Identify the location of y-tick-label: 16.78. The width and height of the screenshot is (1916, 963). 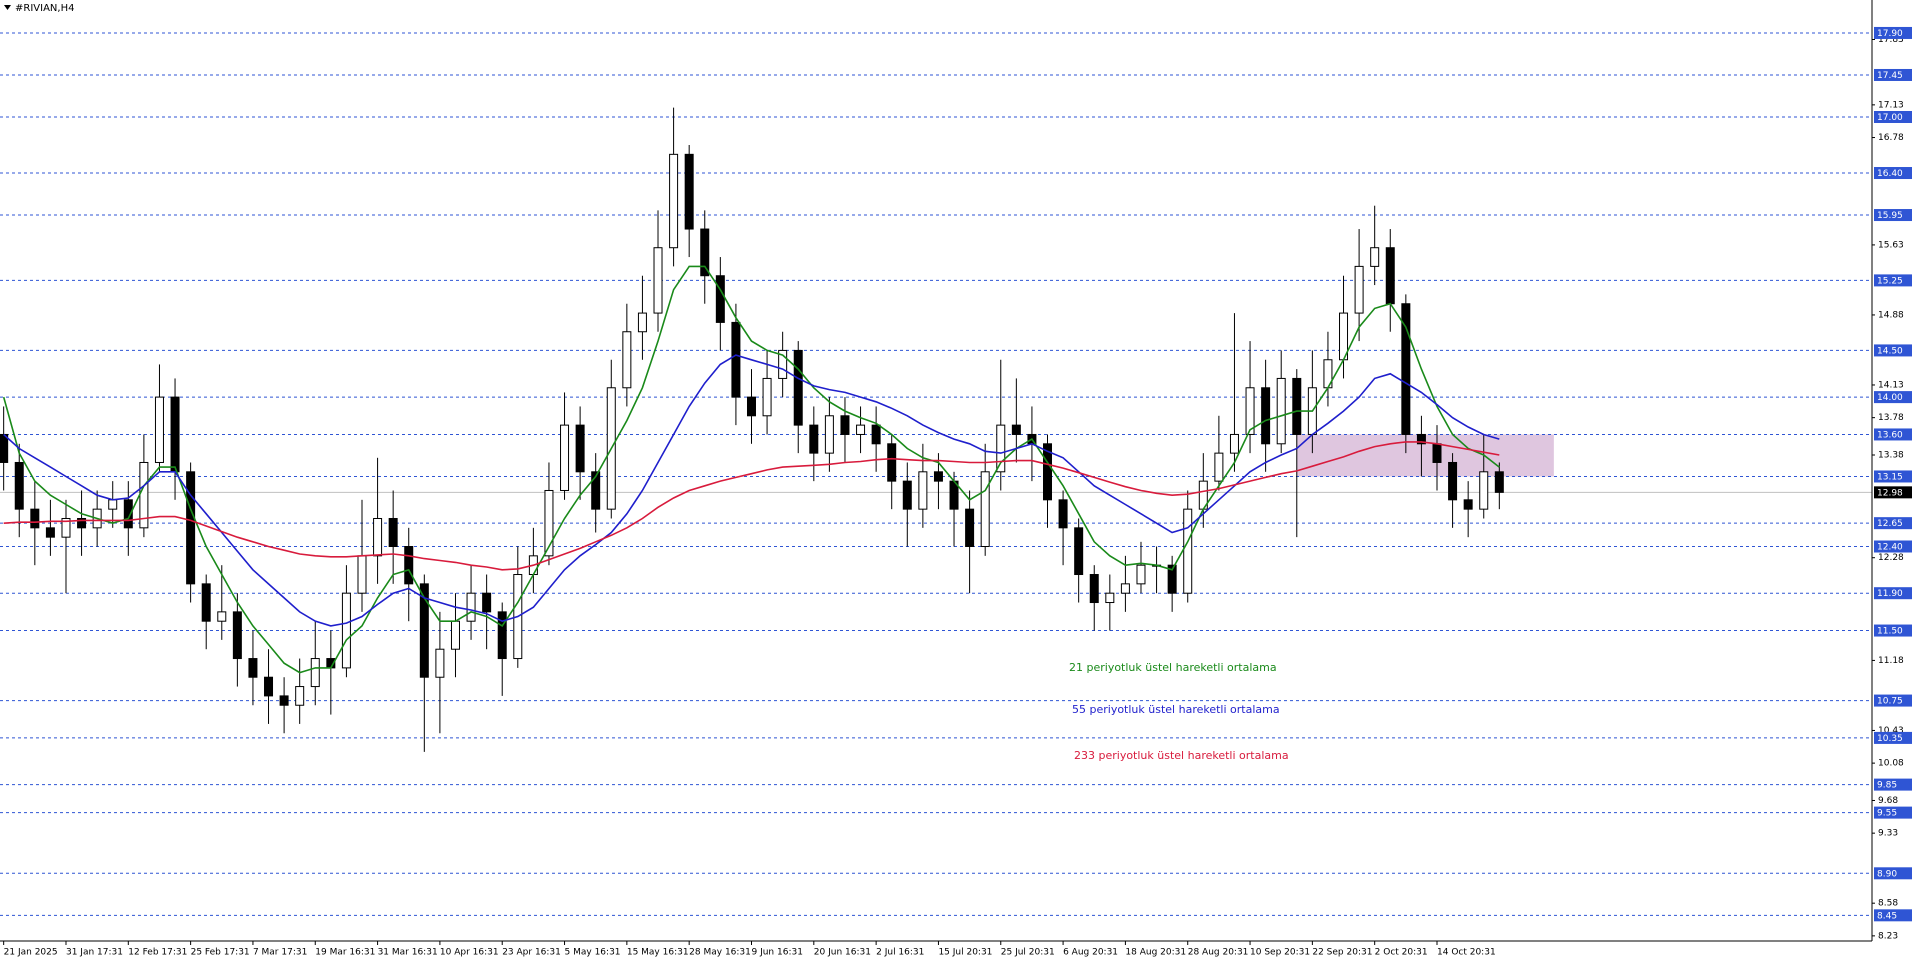
(1891, 138).